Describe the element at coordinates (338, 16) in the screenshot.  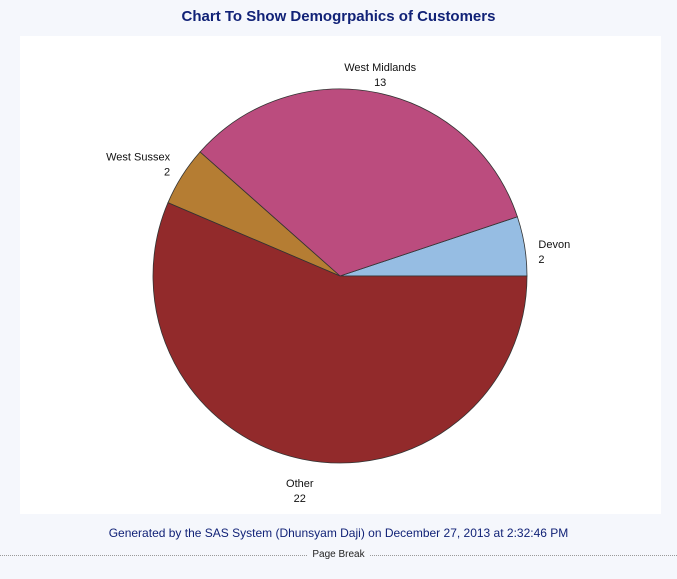
I see `chart-title: Chart To Show Demogrpahics of Customers` at that location.